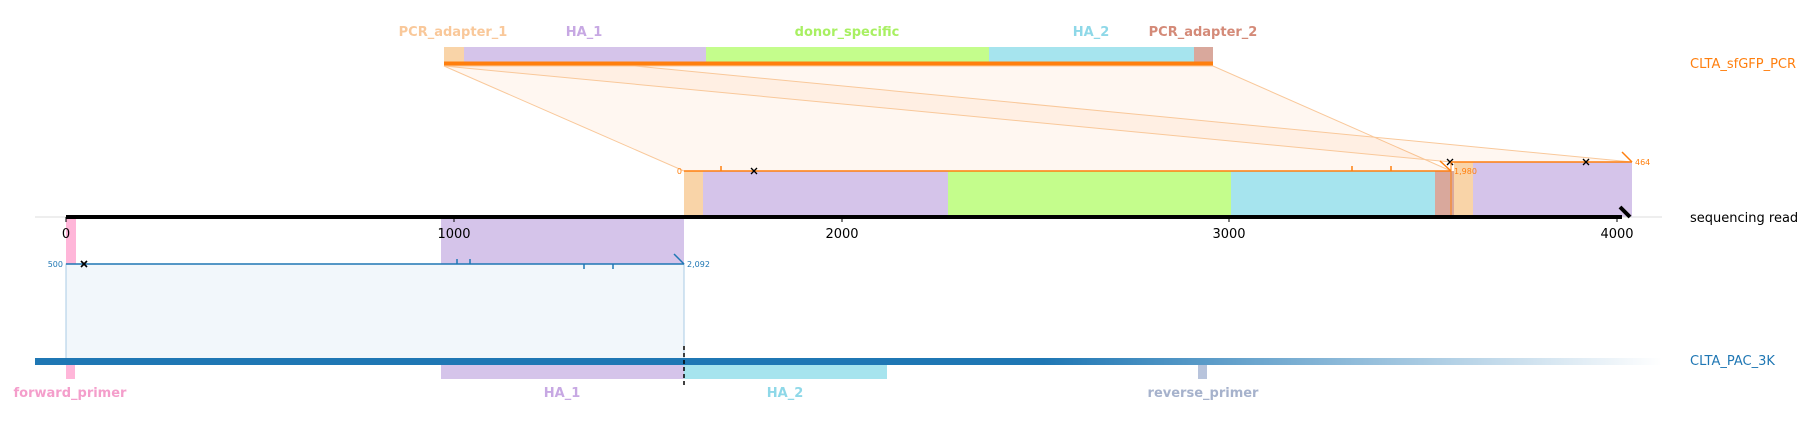 This screenshot has height=426, width=1815. Describe the element at coordinates (1616, 234) in the screenshot. I see `read-axis-tick-label: 4000` at that location.